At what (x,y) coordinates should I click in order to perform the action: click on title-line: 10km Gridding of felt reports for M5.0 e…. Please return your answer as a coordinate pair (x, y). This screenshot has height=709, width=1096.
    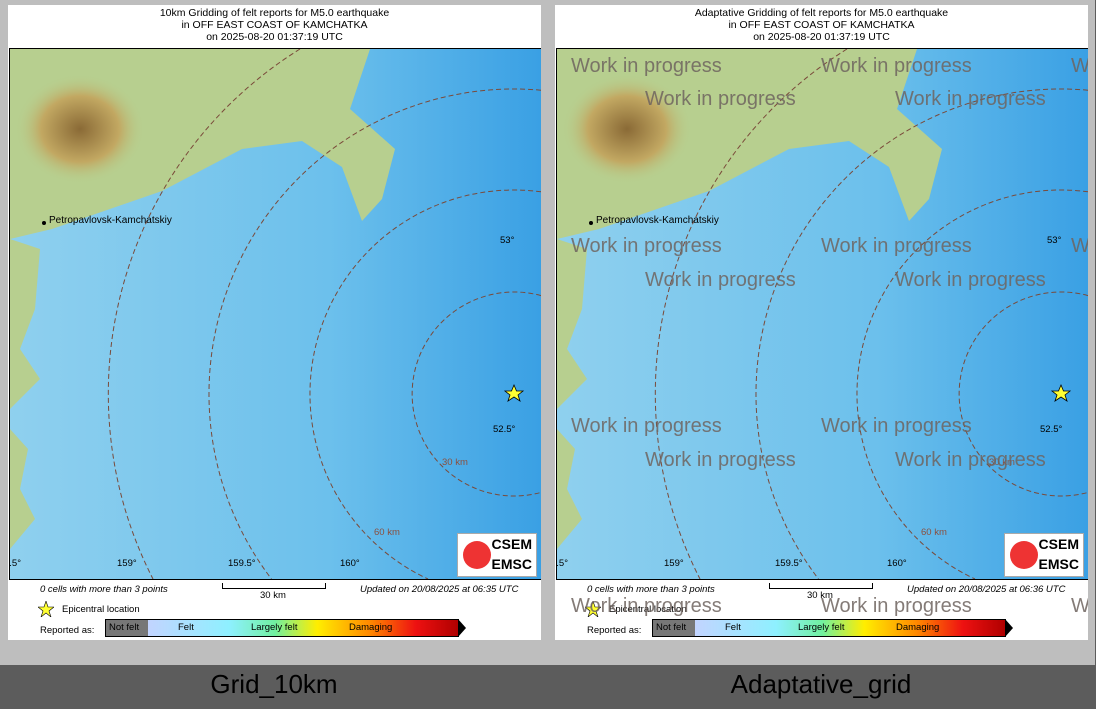
    Looking at the image, I should click on (274, 13).